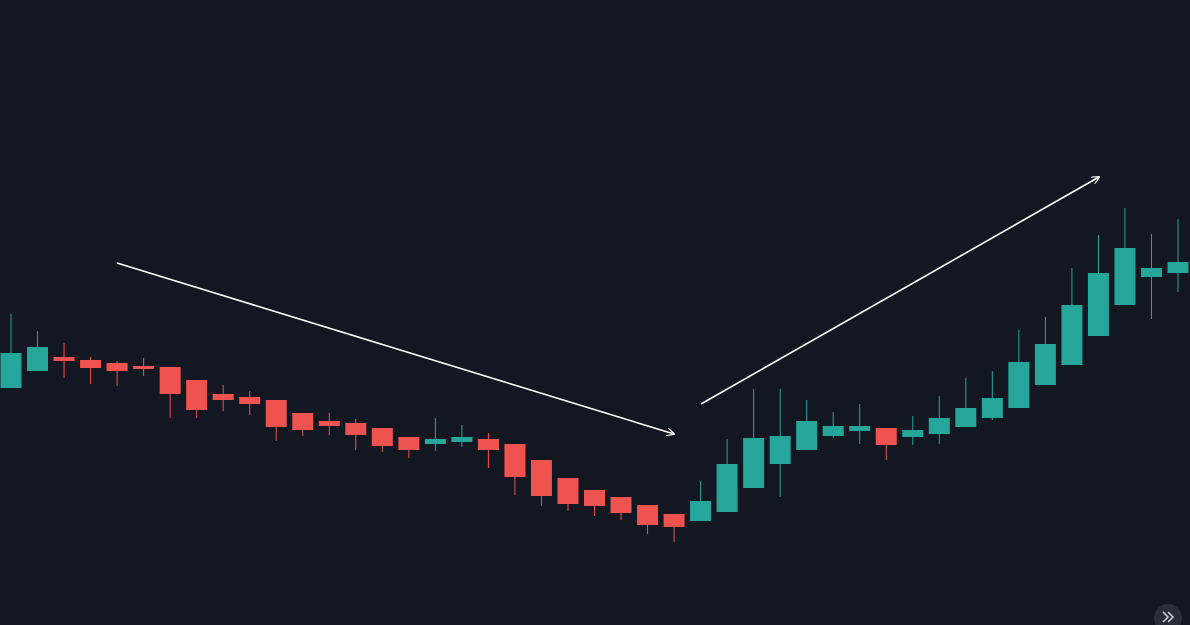 This screenshot has width=1190, height=625. I want to click on scroll-button, so click(1168, 614).